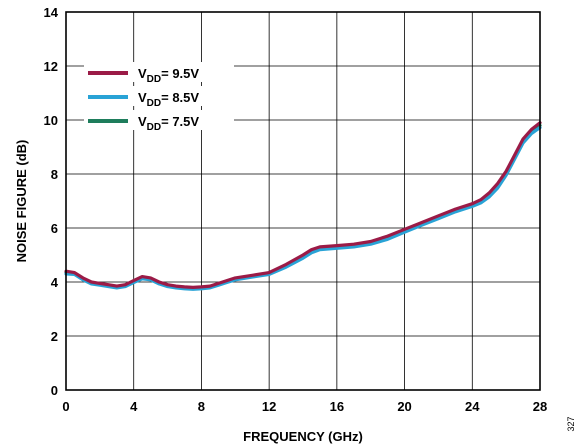 This screenshot has width=587, height=448. Describe the element at coordinates (168, 123) in the screenshot. I see `legend-label: VDD= 7.5V` at that location.